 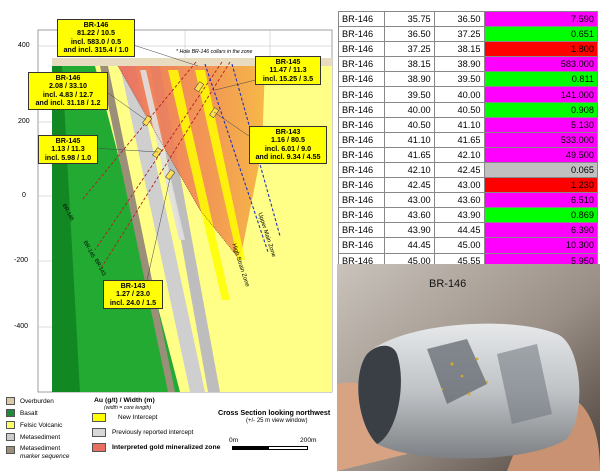 What do you see at coordinates (409, 109) in the screenshot?
I see `from-cell: 40.00` at bounding box center [409, 109].